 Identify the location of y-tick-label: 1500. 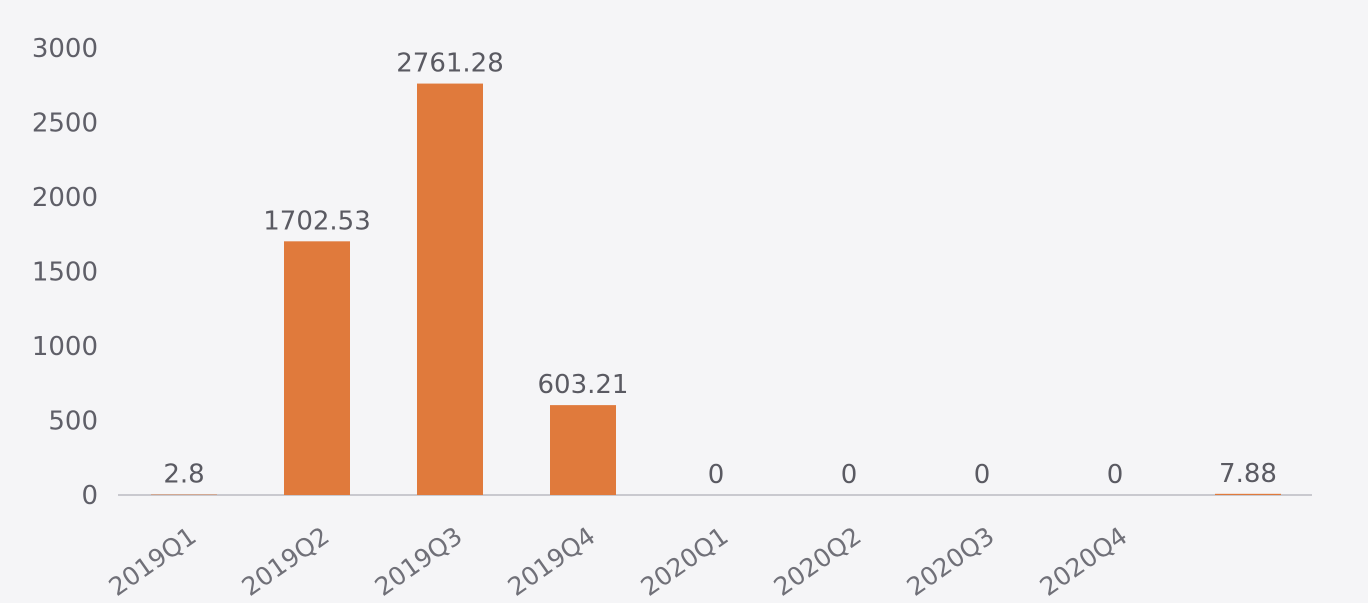
(65, 273).